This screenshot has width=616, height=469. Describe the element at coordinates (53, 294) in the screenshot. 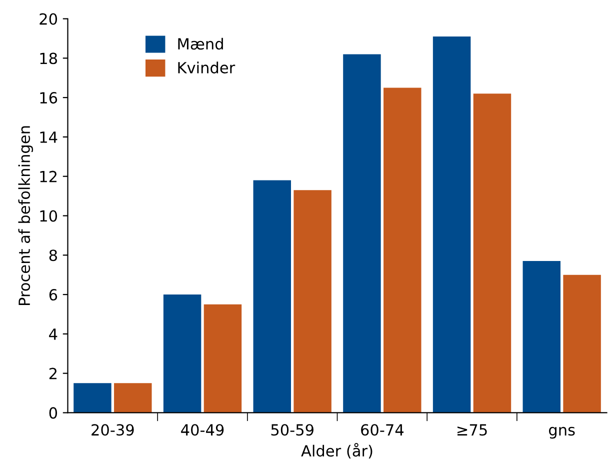

I see `y-tick-label: 6` at that location.